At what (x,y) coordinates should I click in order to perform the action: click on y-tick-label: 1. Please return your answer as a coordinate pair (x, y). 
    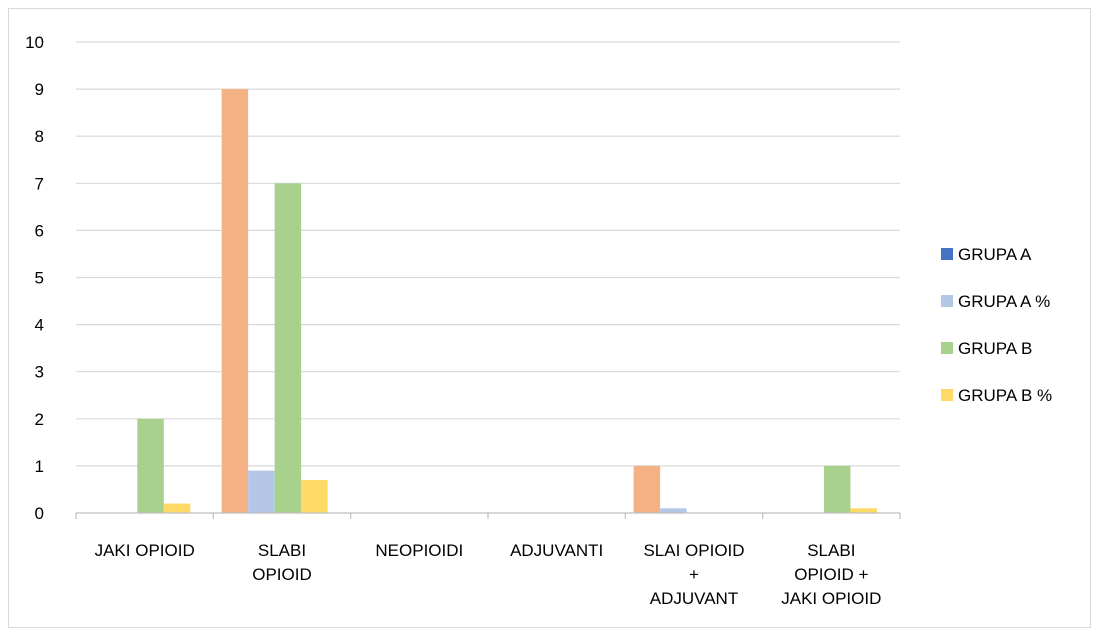
    Looking at the image, I should click on (39, 466).